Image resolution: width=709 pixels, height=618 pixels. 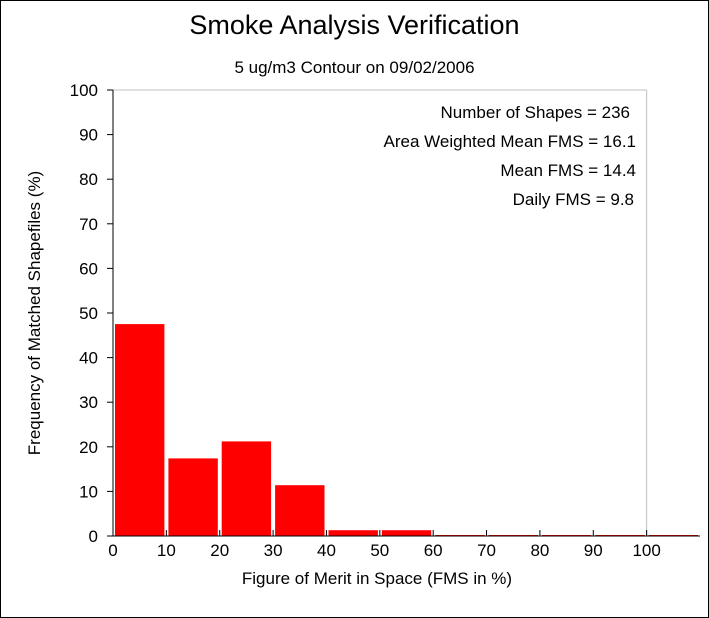 I want to click on x-tick-label: 70, so click(x=486, y=550).